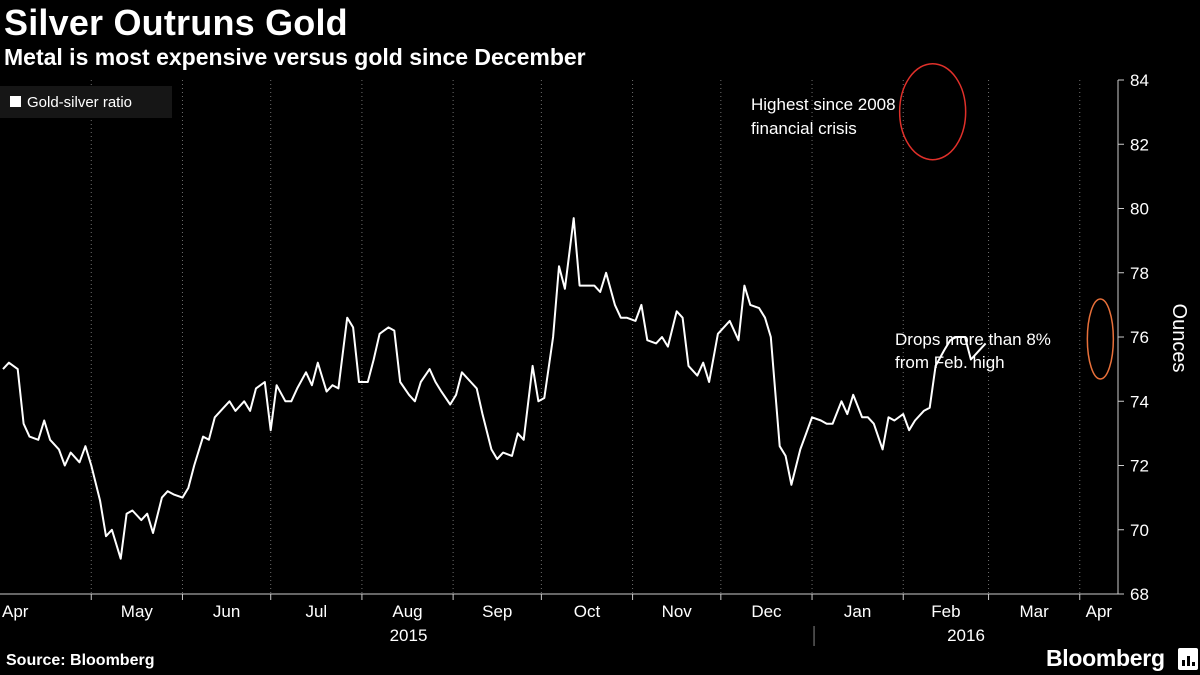 This screenshot has height=675, width=1200. I want to click on x-tick-label-jul-3: Jul, so click(316, 611).